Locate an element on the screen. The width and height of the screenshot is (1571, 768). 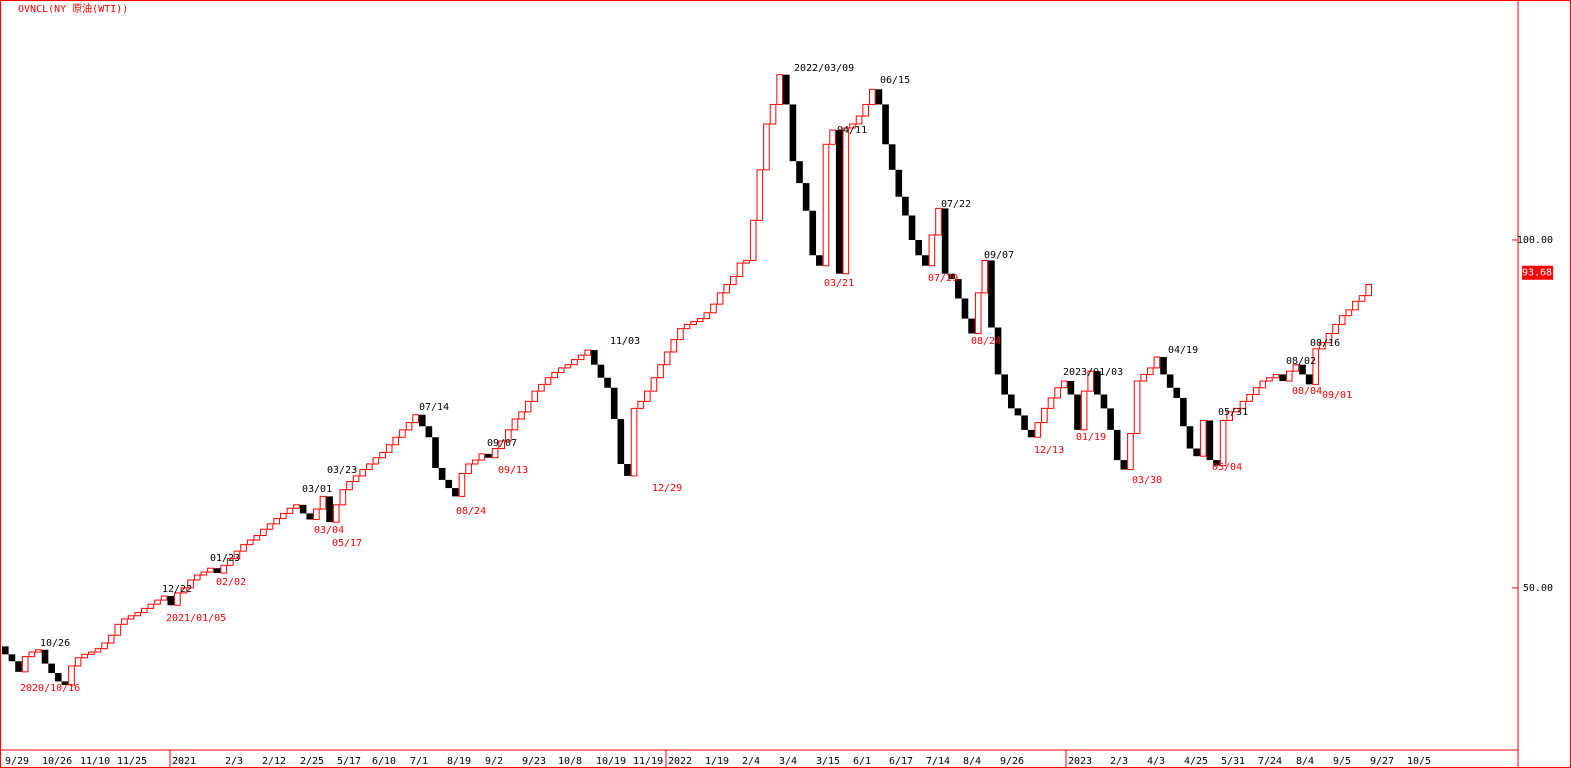
annotation: 01/19 is located at coordinates (1091, 437).